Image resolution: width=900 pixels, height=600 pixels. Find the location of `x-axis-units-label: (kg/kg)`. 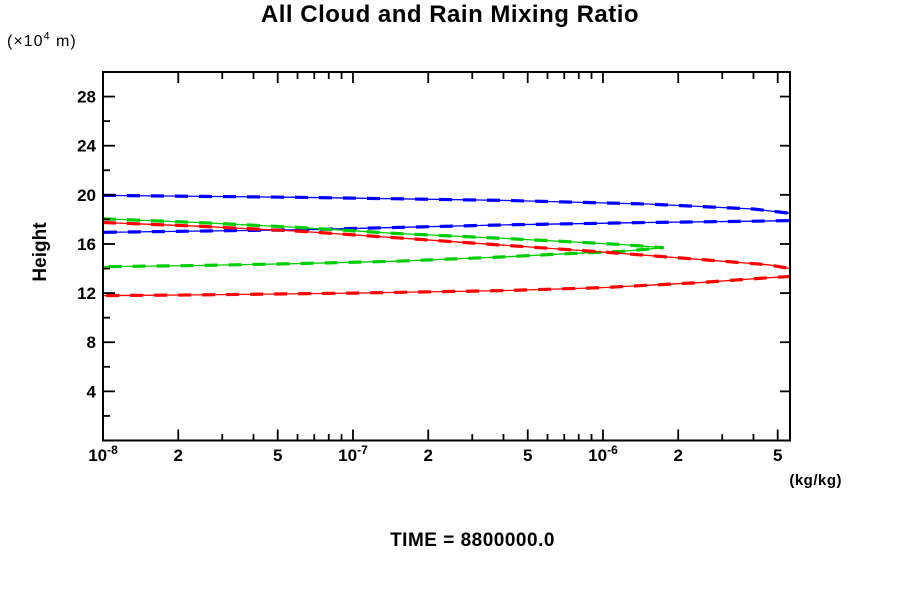

x-axis-units-label: (kg/kg) is located at coordinates (815, 480).